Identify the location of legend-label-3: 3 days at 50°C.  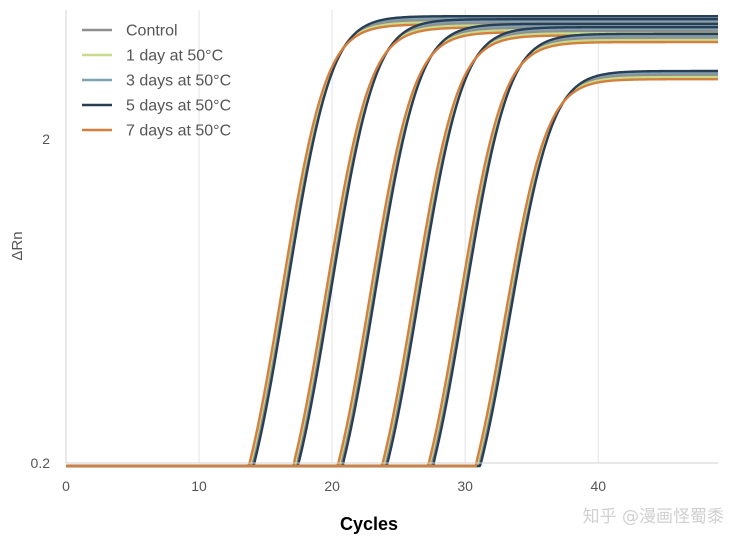
(178, 81).